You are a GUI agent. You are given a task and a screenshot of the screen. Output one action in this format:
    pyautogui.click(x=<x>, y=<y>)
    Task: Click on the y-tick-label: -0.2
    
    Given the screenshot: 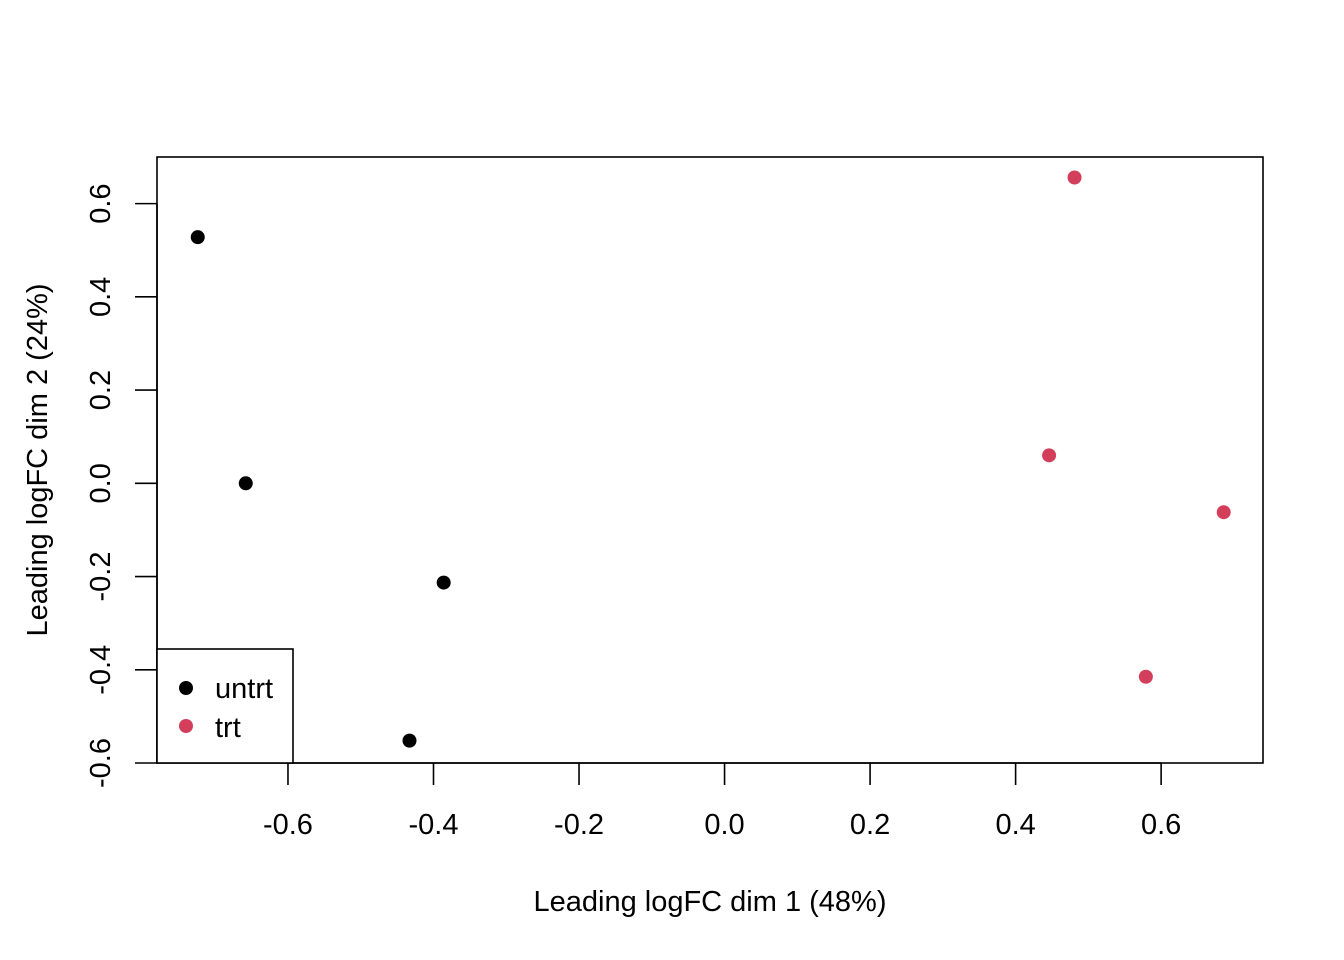 What is the action you would take?
    pyautogui.click(x=101, y=577)
    